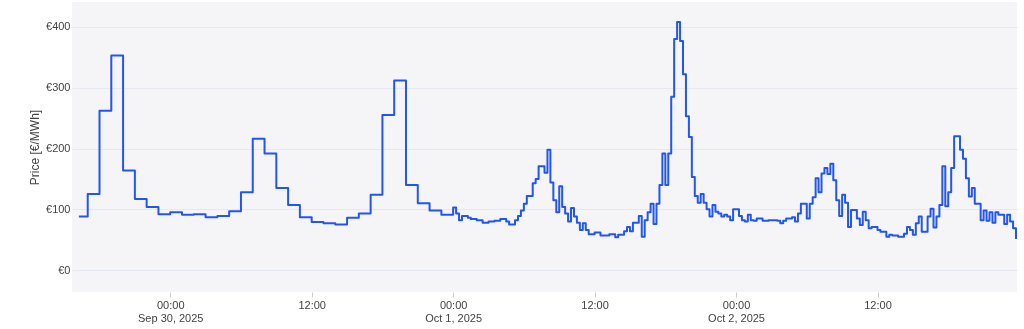 Image resolution: width=1024 pixels, height=329 pixels. What do you see at coordinates (171, 311) in the screenshot?
I see `x-tick-label: 00:00 Sep 30, 2025` at bounding box center [171, 311].